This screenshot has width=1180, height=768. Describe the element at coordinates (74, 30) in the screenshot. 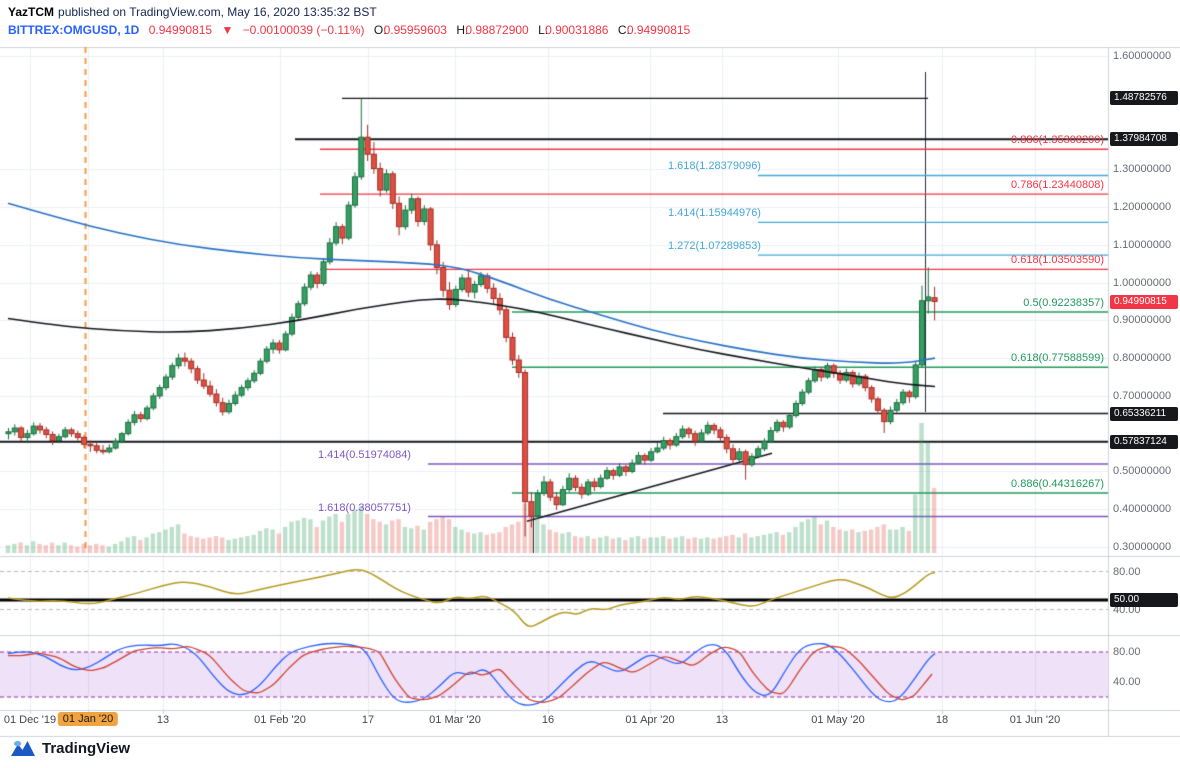

I see `symbol-title: BITTREX:OMGUSD, 1D` at that location.